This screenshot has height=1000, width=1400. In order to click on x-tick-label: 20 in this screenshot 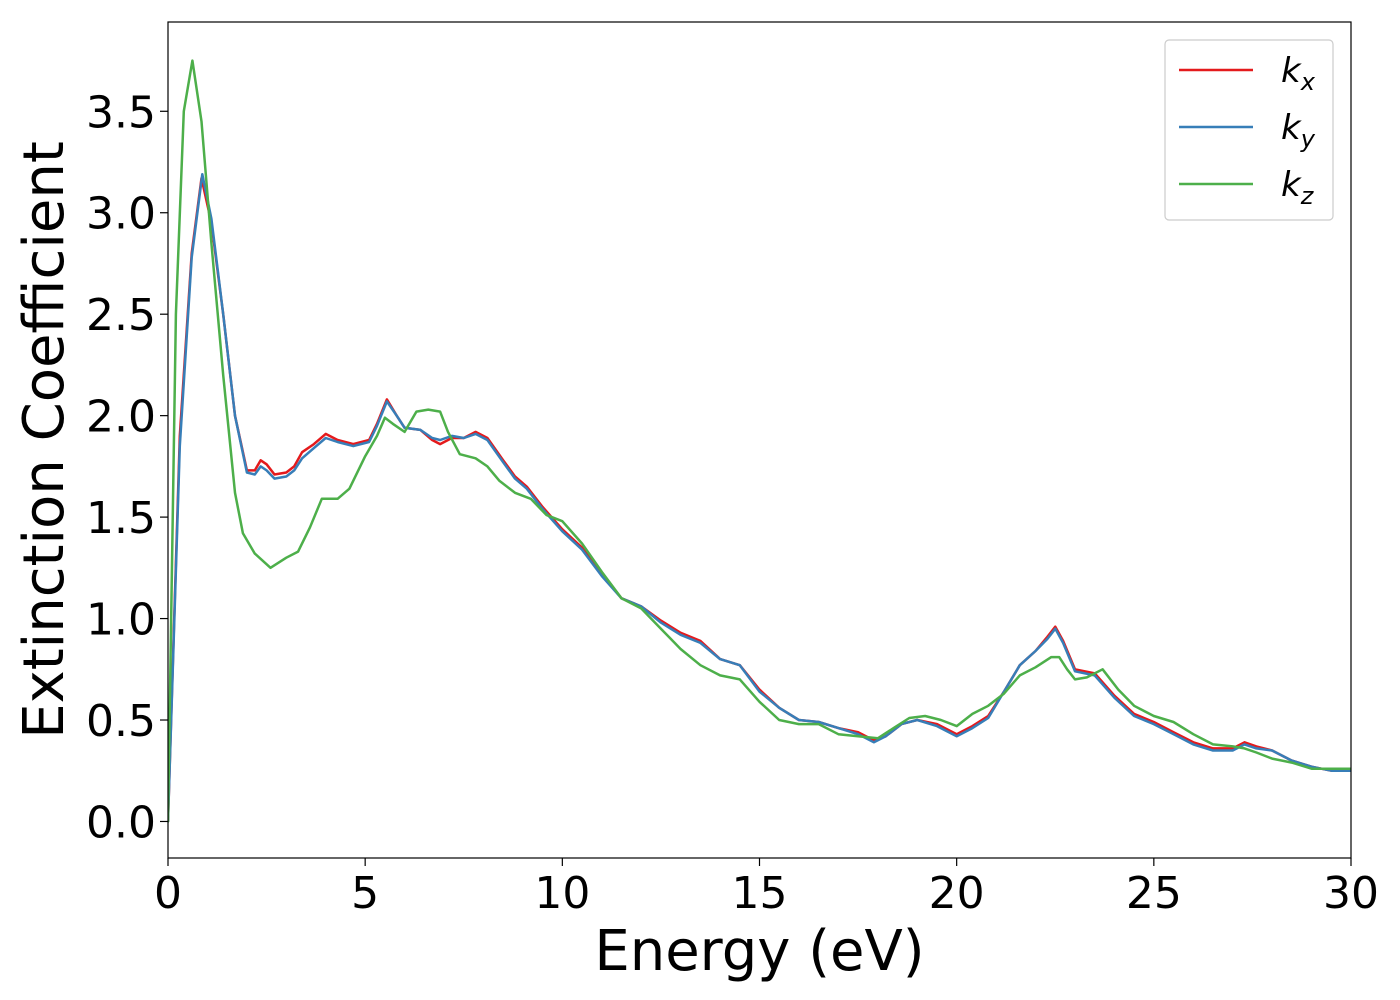, I will do `click(957, 893)`.